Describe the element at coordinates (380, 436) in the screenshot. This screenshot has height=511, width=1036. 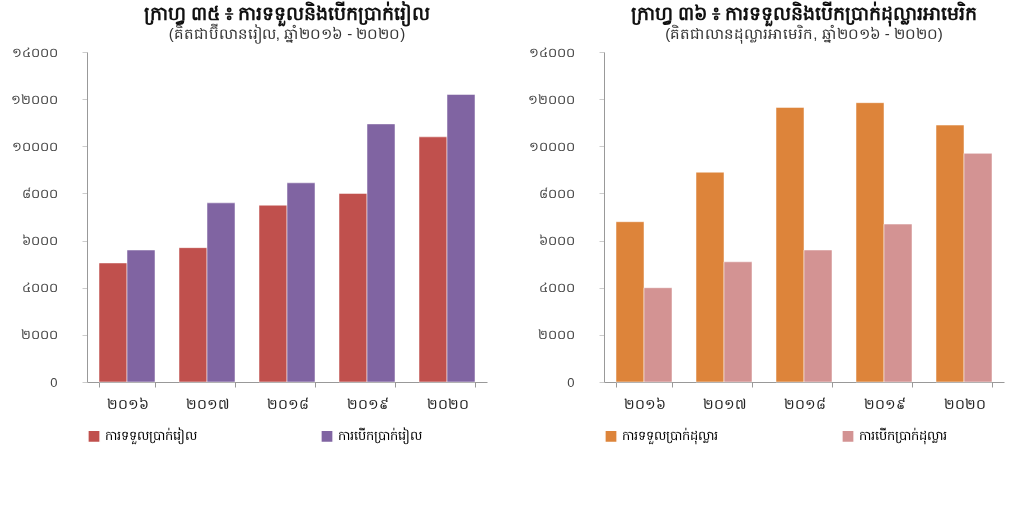
I see `legend-label: ការបើកប្រាក់រៀល` at that location.